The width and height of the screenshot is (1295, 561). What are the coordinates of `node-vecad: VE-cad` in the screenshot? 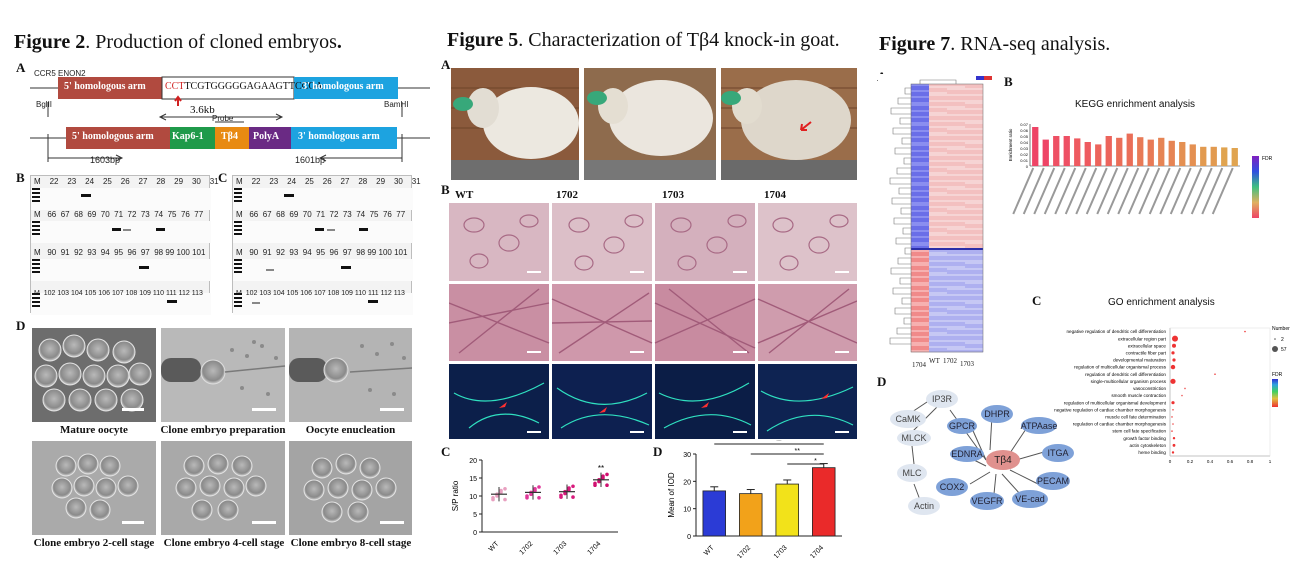 It's located at (1030, 499).